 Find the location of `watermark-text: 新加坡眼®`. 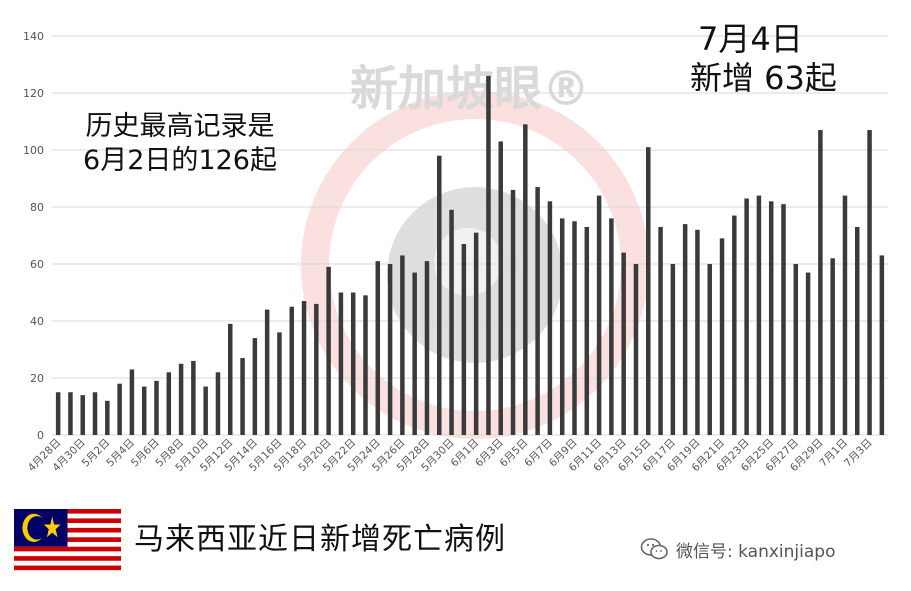

watermark-text: 新加坡眼® is located at coordinates (470, 89).